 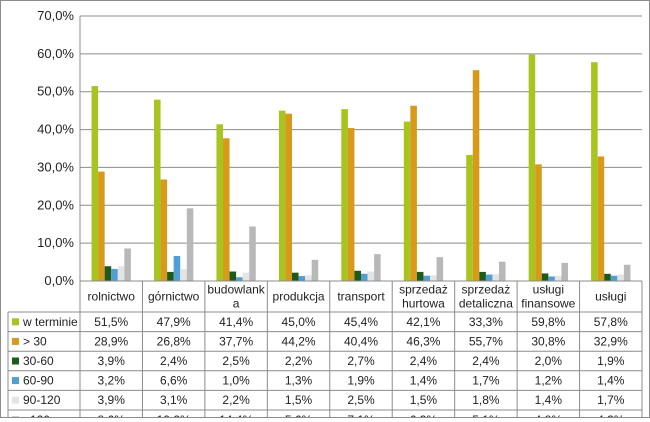 I want to click on table-cell-value: 55,7%, so click(x=486, y=341).